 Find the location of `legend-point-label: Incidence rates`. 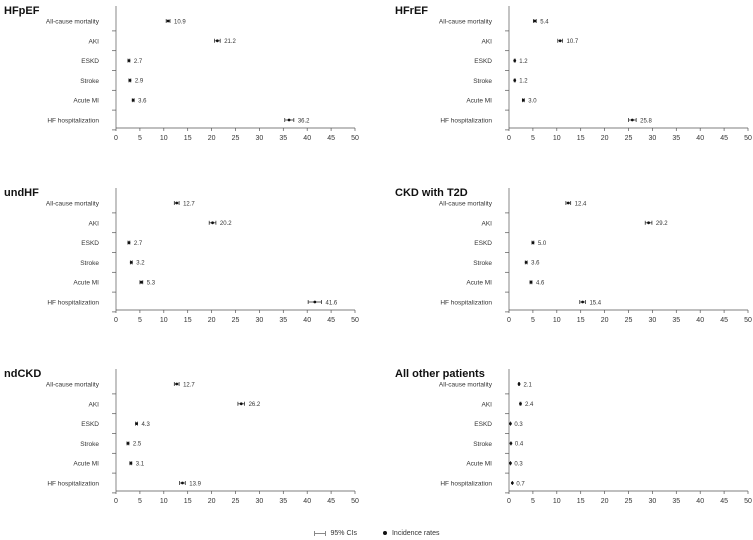

legend-point-label: Incidence rates is located at coordinates (415, 533).